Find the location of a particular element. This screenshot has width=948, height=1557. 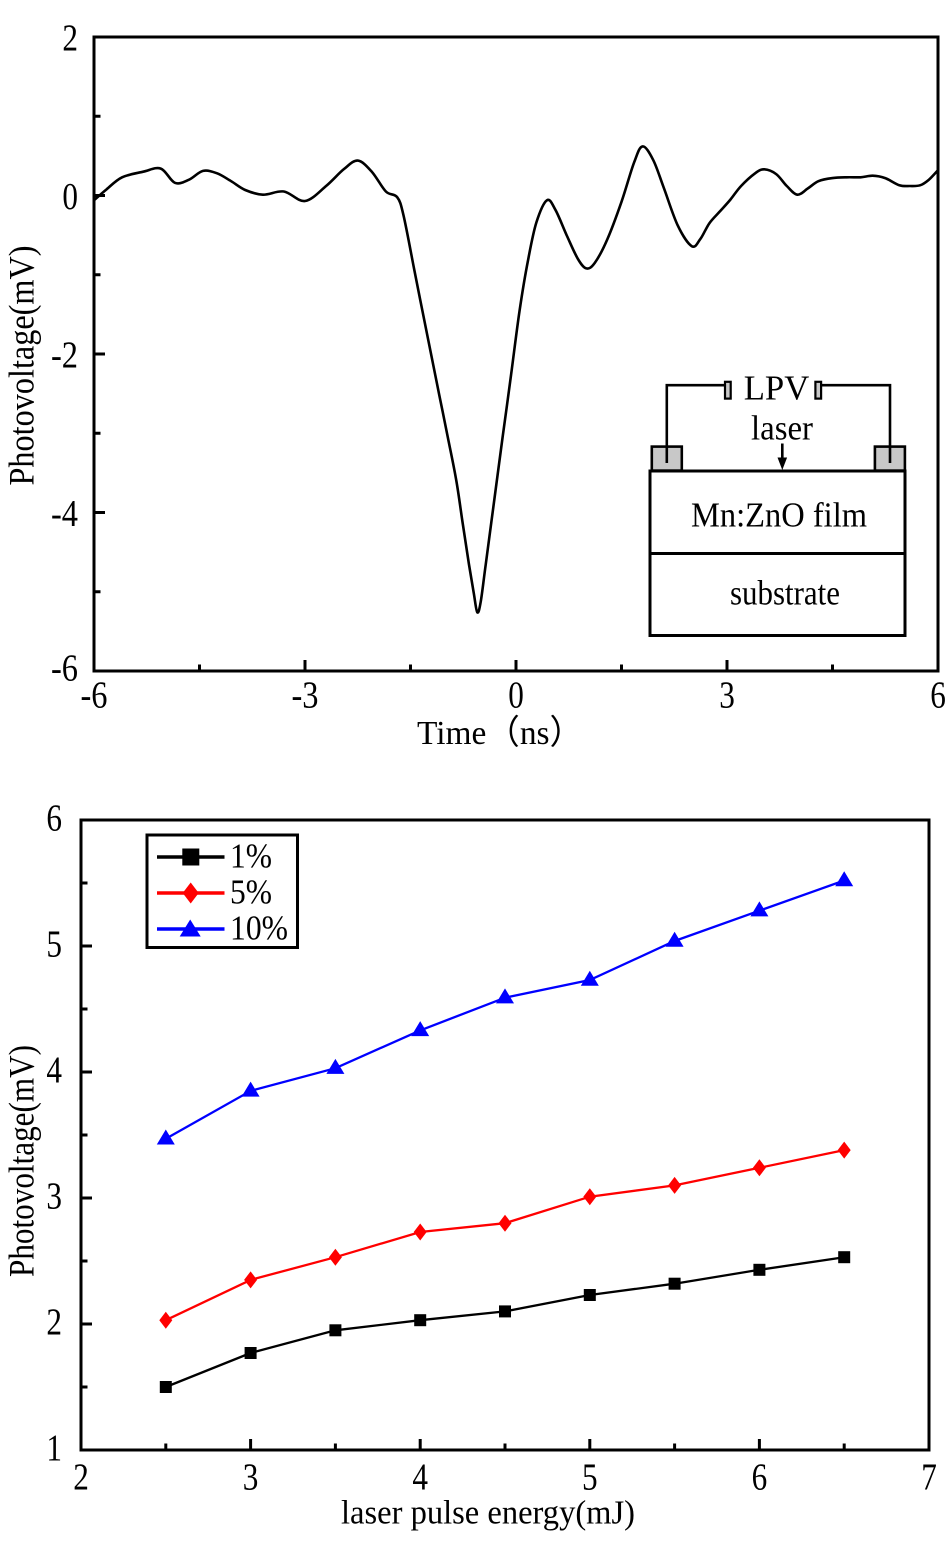

svg-text: 5% is located at coordinates (251, 892).